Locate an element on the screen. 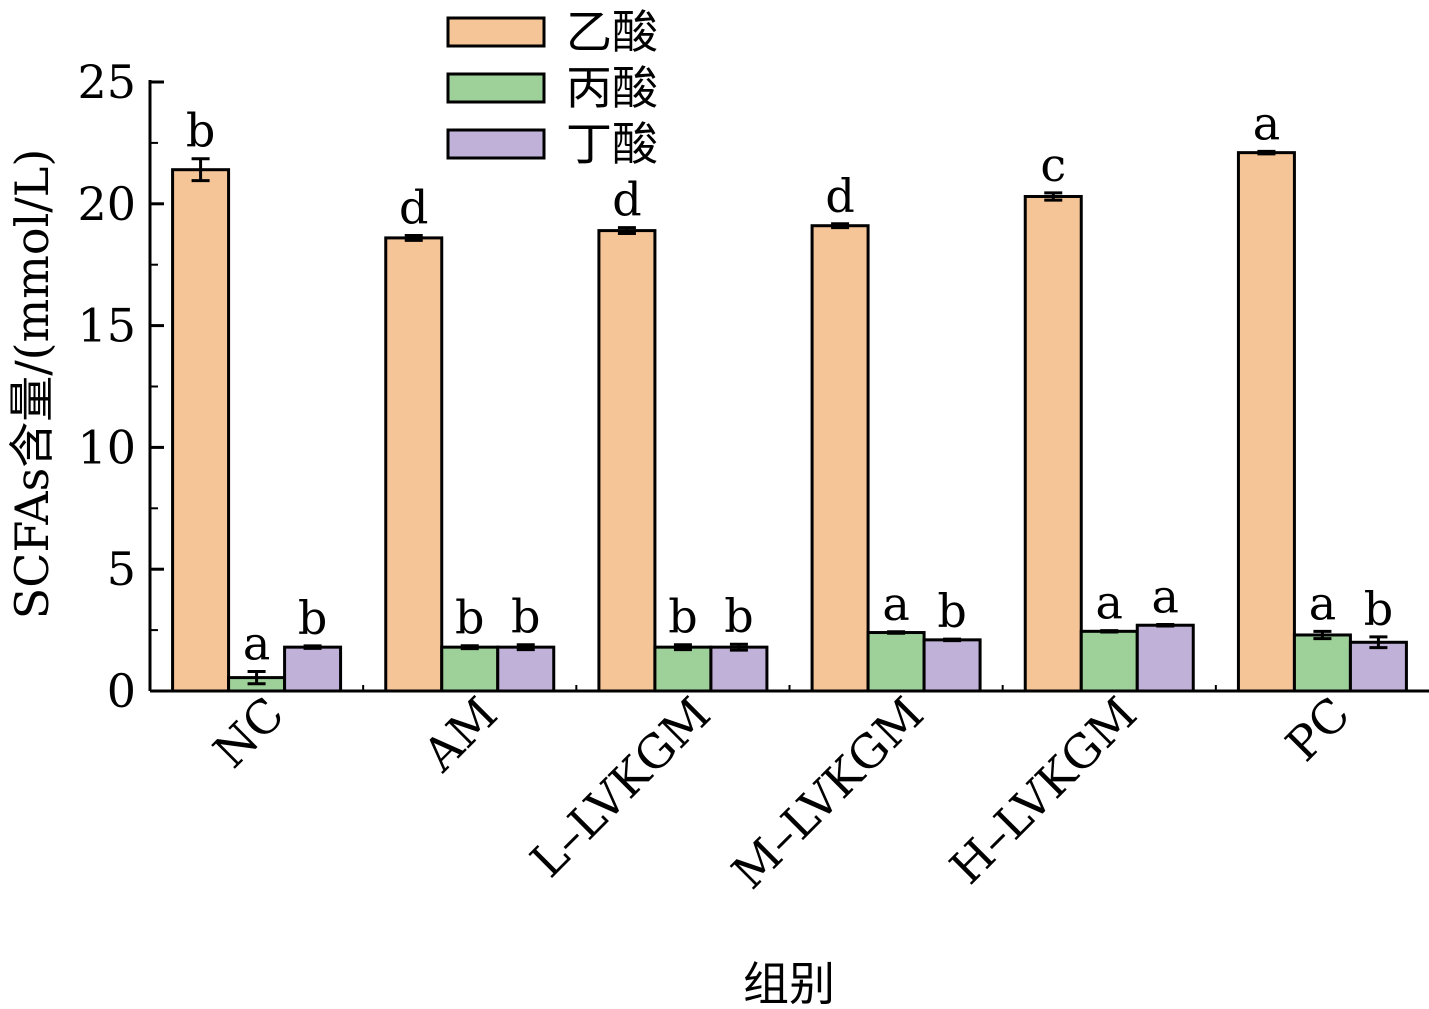 This screenshot has width=1429, height=1009. y-axis-label: SCFAs含量/(mmol/L) is located at coordinates (32, 384).